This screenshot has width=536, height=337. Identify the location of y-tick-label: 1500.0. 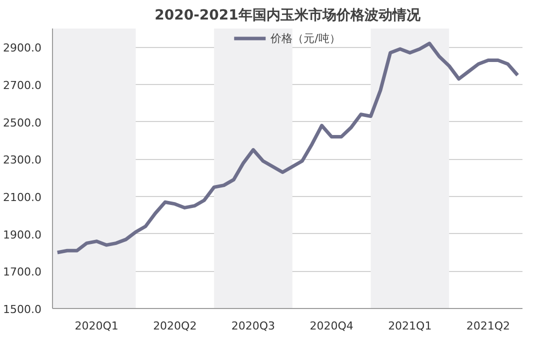
(22, 309).